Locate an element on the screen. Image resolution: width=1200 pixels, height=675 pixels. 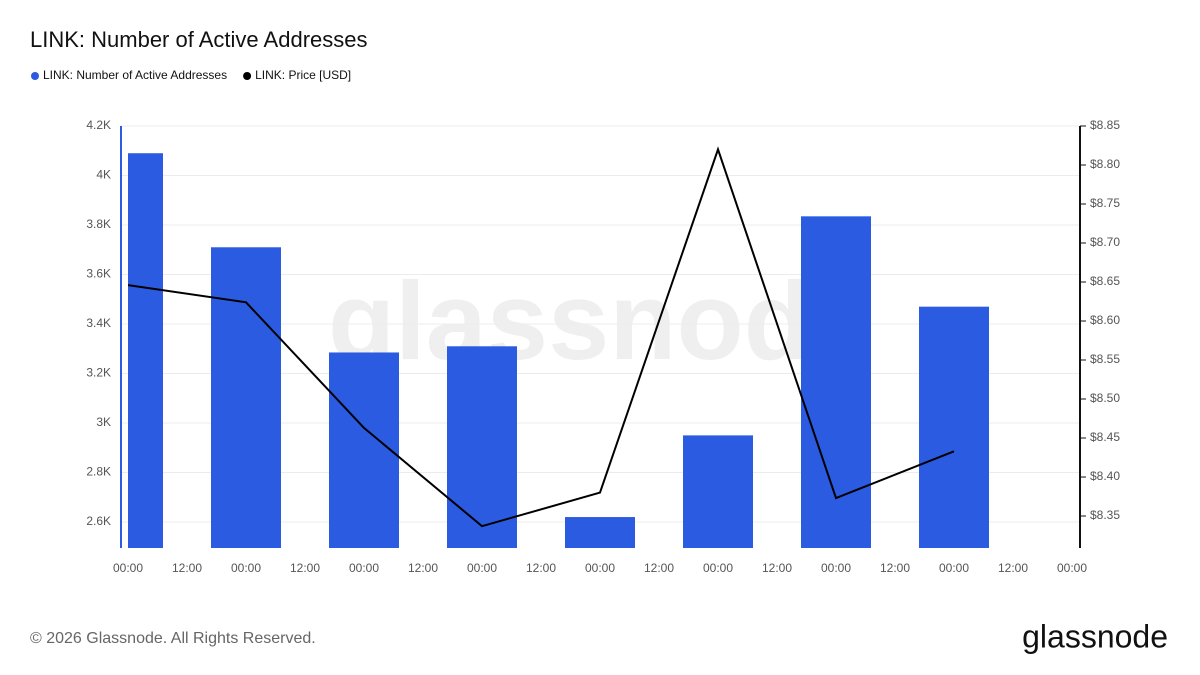
y2-tick-label: $8.65 is located at coordinates (1105, 281).